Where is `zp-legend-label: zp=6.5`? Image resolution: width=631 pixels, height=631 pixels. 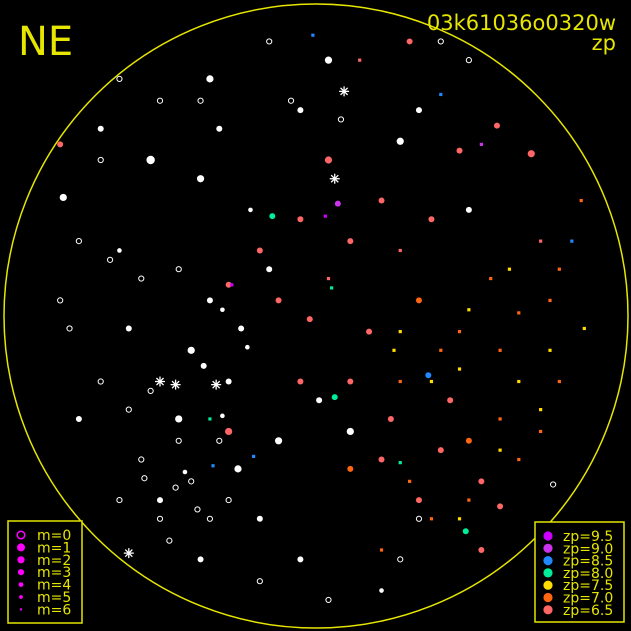 zp-legend-label: zp=6.5 is located at coordinates (588, 611).